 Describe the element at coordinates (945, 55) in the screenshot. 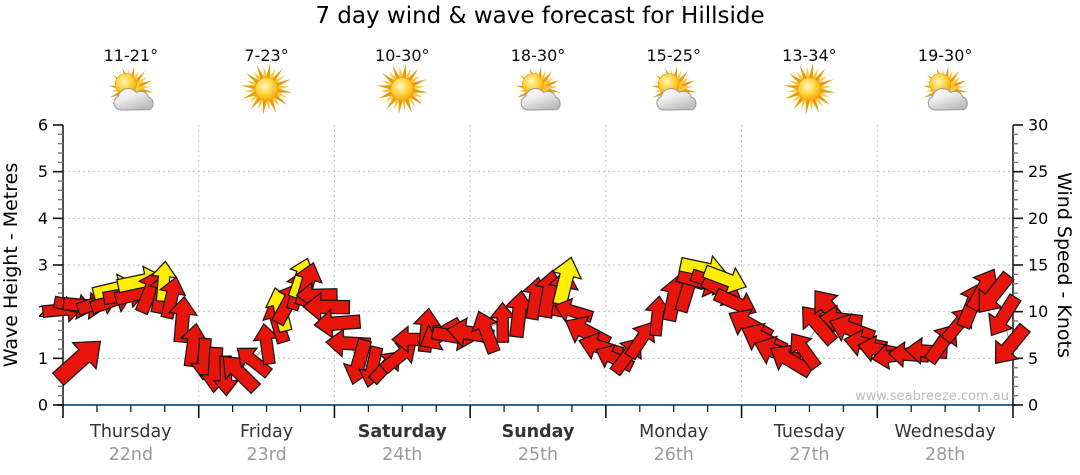

I see `day-temp-range: 19-30°` at that location.